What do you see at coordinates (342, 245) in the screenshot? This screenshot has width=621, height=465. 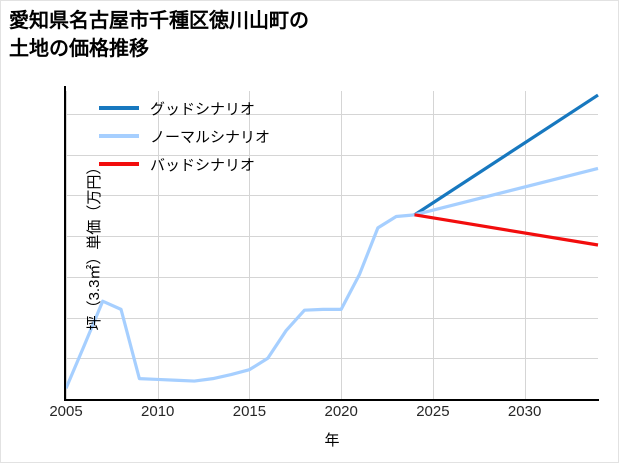 I see `gridline-x-2020` at bounding box center [342, 245].